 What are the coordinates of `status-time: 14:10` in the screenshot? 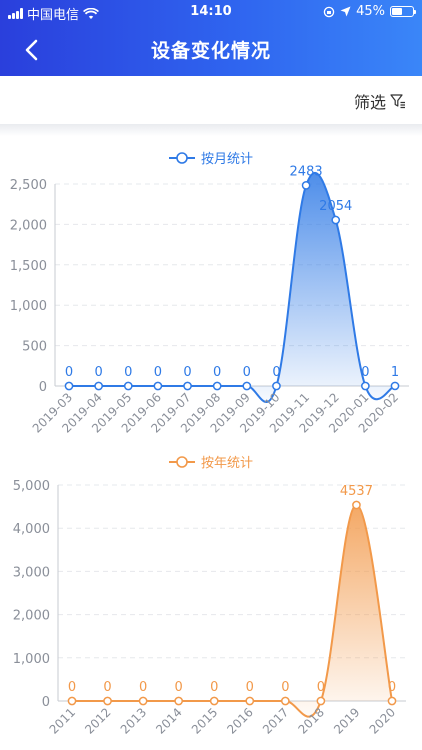 It's located at (211, 11).